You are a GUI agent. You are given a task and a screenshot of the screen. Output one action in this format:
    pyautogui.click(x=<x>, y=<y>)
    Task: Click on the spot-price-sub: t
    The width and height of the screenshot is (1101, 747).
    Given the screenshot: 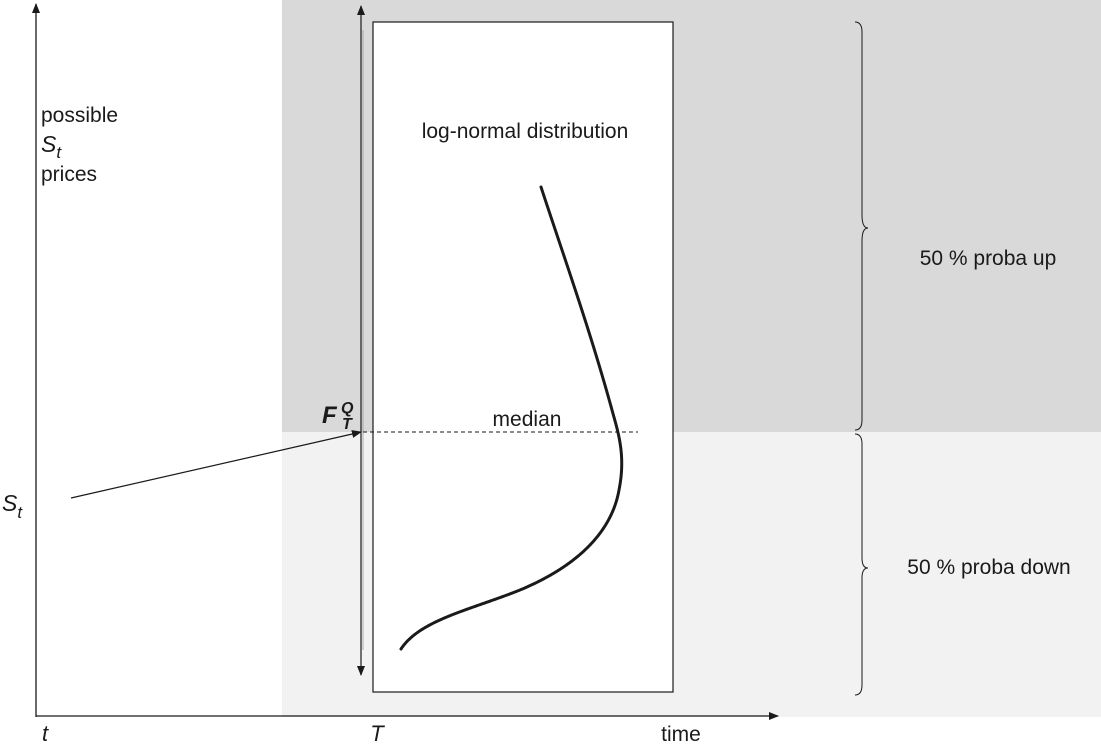 What is the action you would take?
    pyautogui.click(x=20, y=512)
    